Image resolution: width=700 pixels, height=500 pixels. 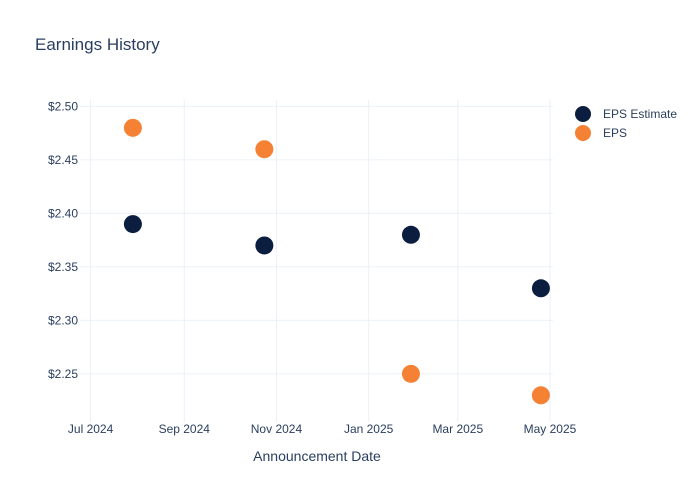 What do you see at coordinates (63, 374) in the screenshot?
I see `y-tick-label: $2.25` at bounding box center [63, 374].